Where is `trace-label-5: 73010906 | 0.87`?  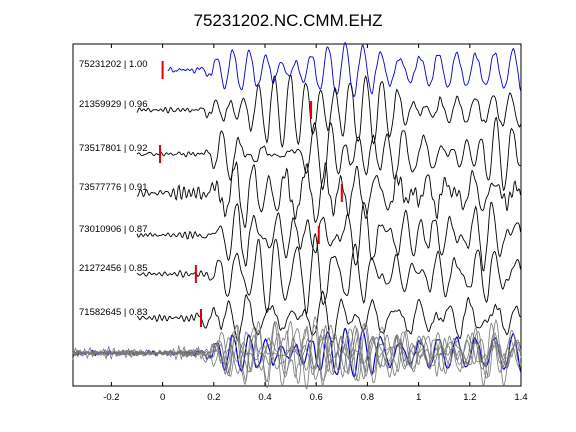 trace-label-5: 73010906 | 0.87 is located at coordinates (113, 229).